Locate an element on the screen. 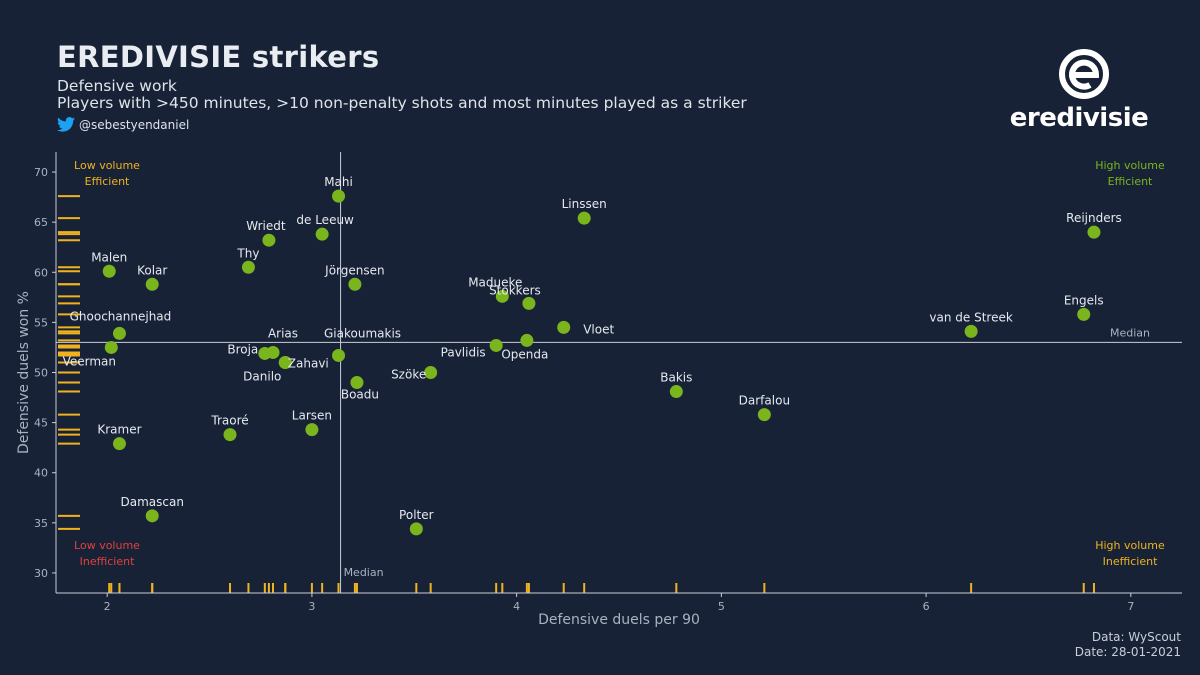 This screenshot has height=675, width=1200. median-x-label: Median is located at coordinates (364, 572).